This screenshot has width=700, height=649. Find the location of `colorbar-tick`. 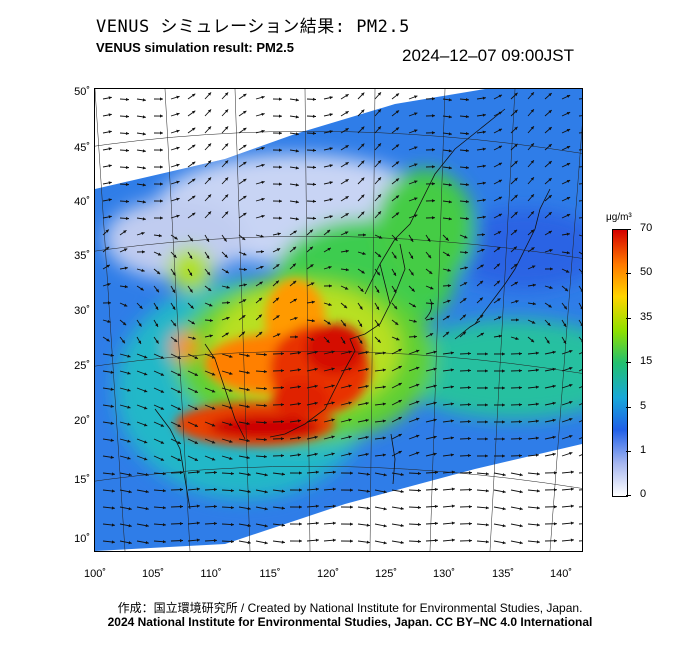

colorbar-tick is located at coordinates (628, 407).